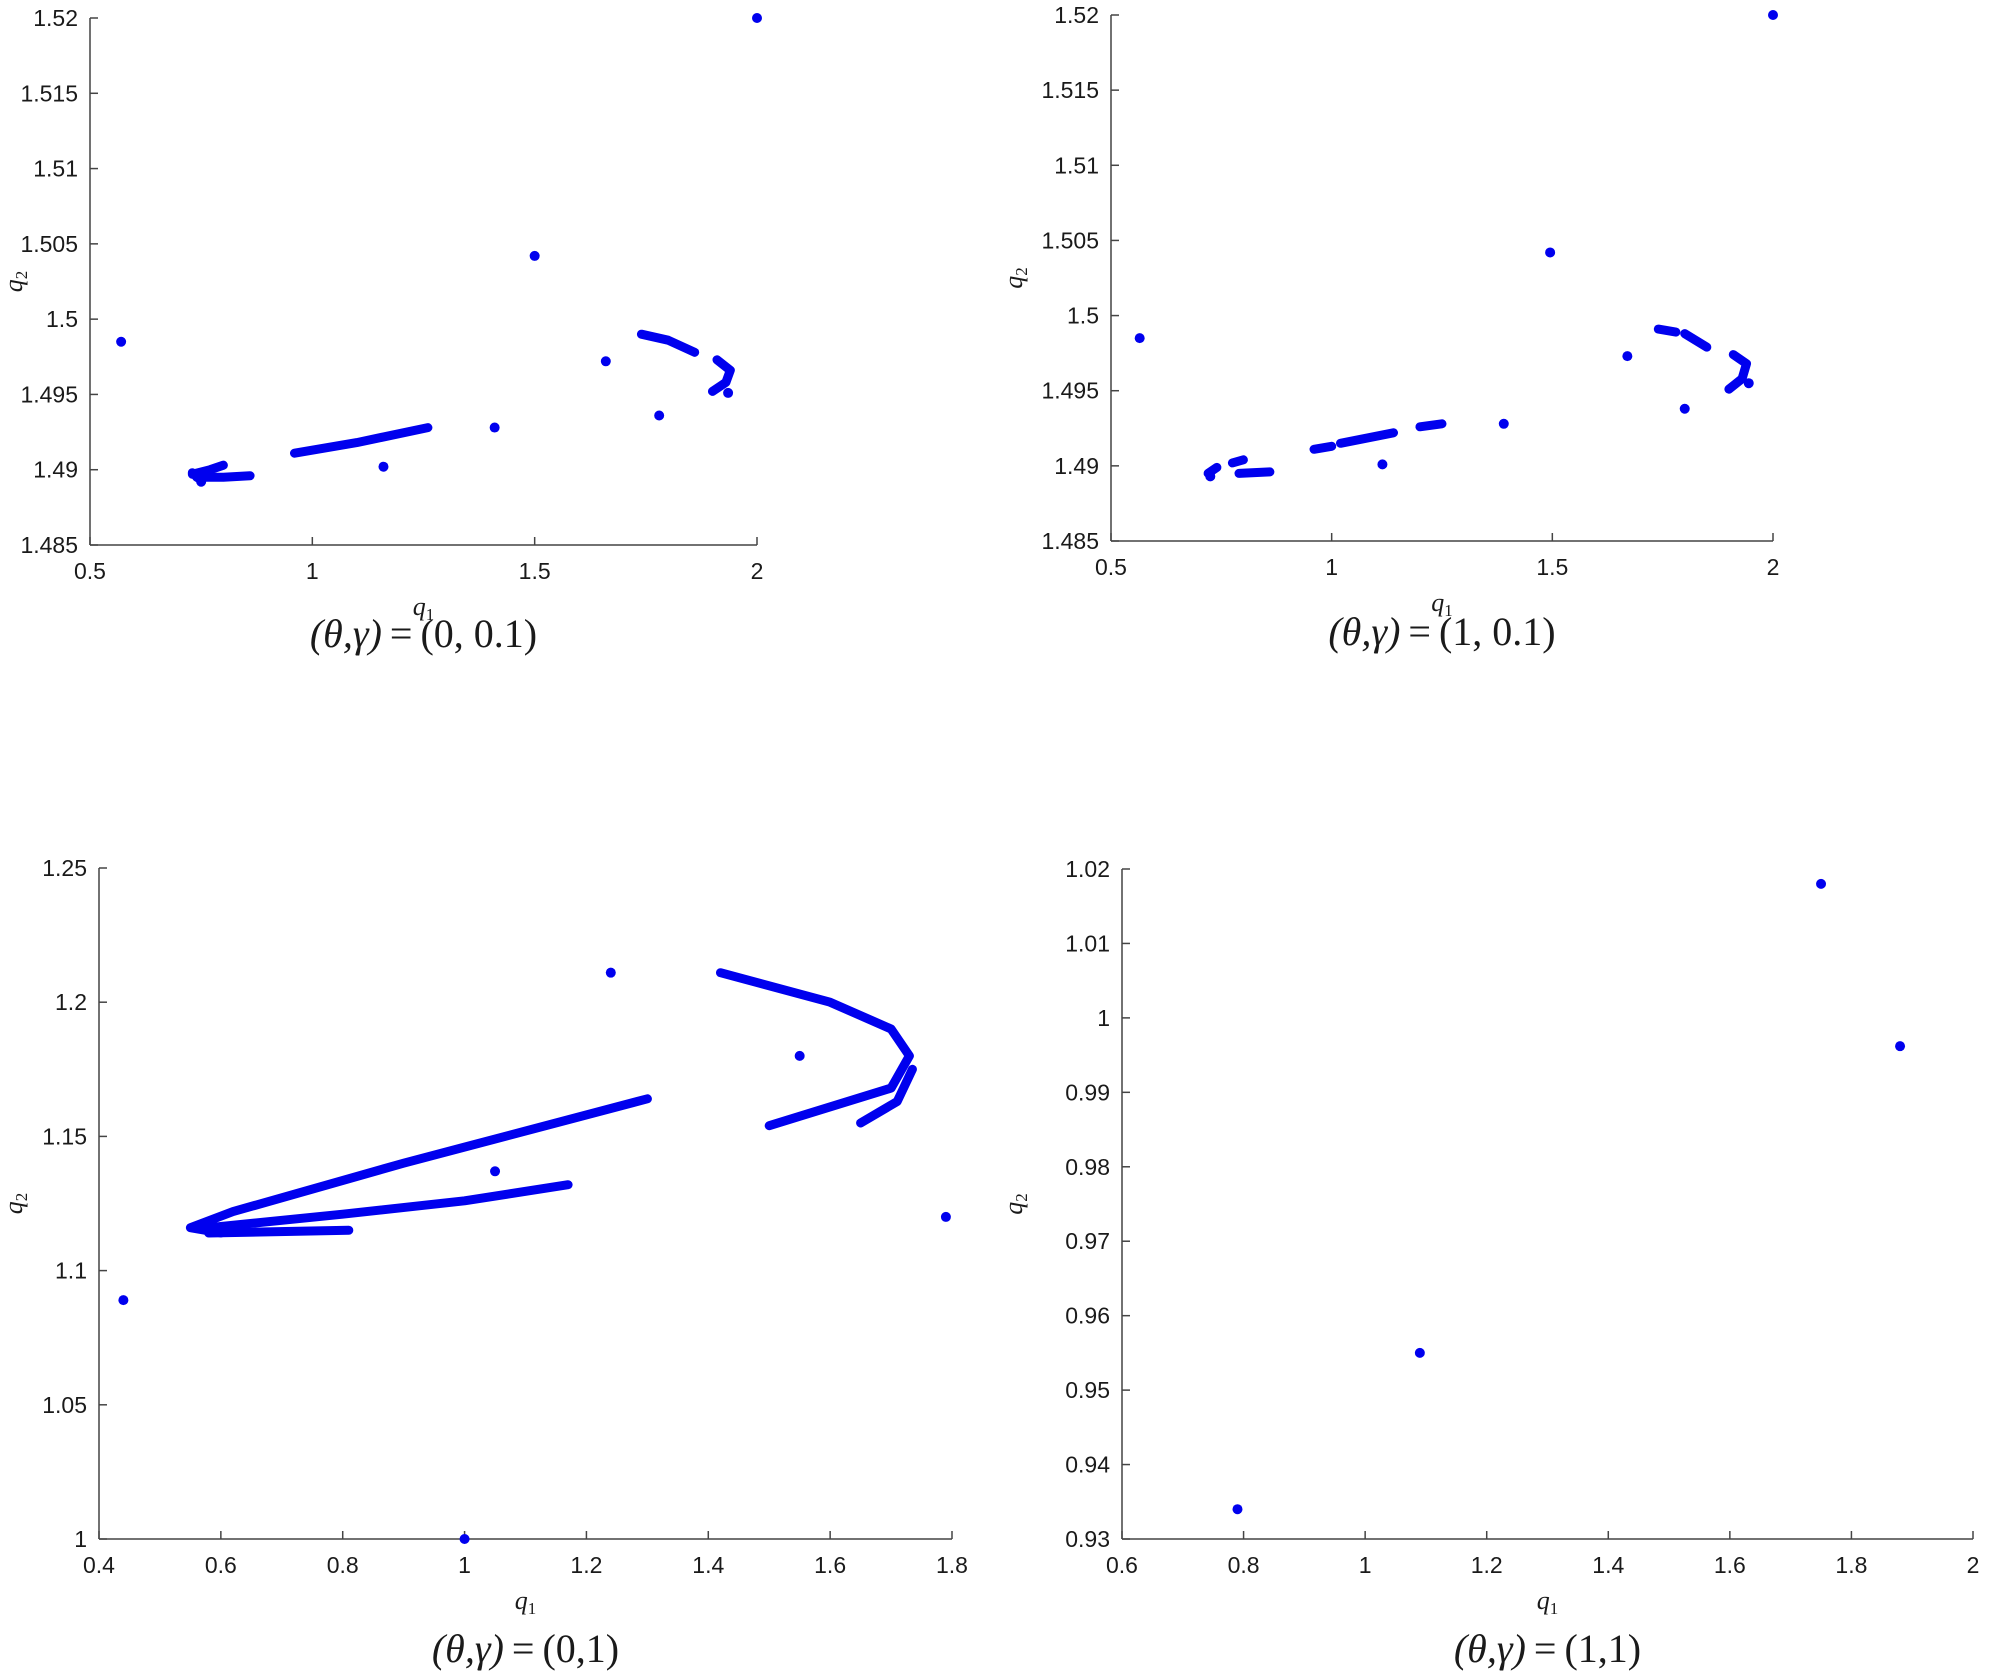 The image size is (2000, 1679). I want to click on y-tick-label: 0.93, so click(1087, 1539).